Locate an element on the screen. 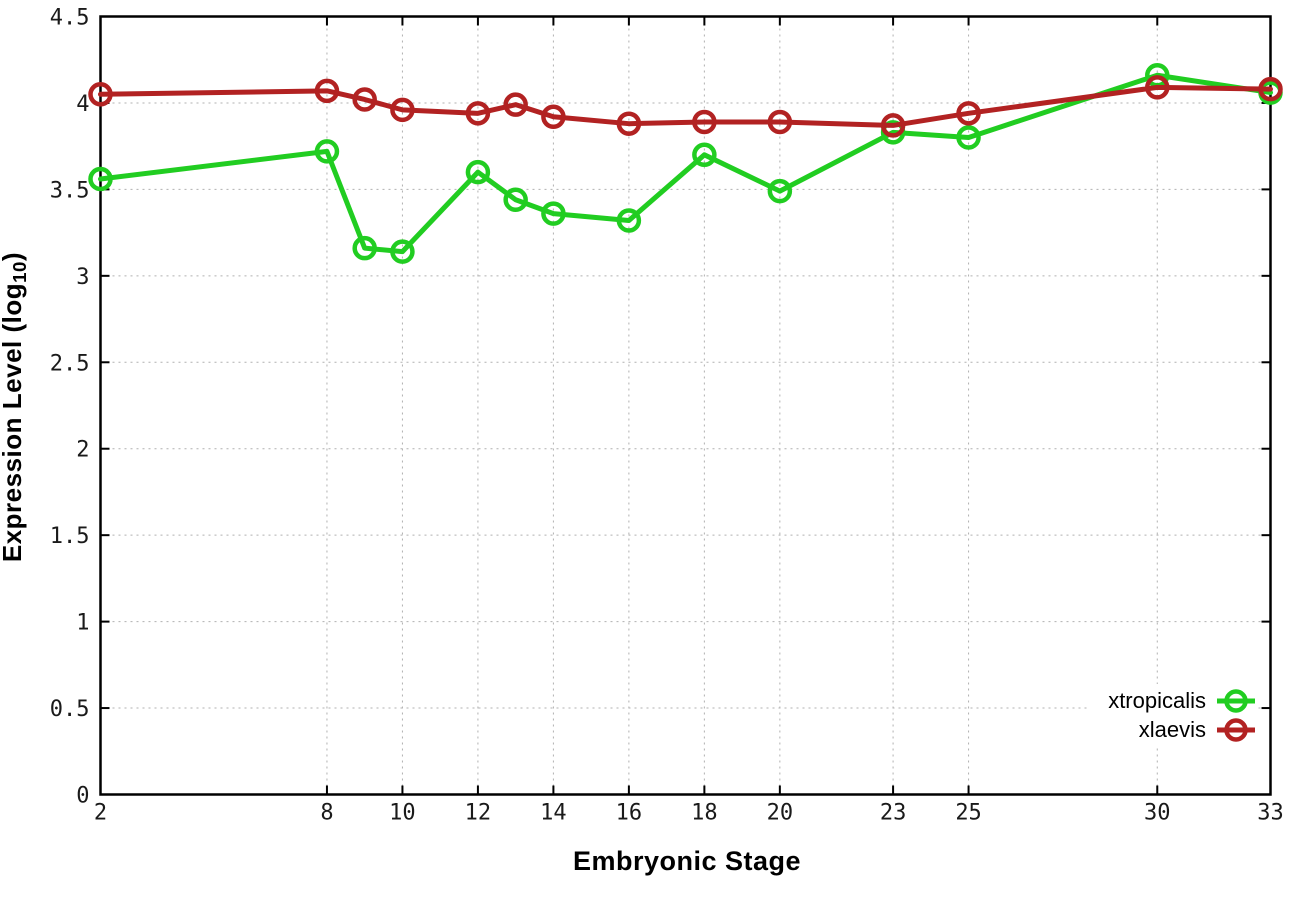 This screenshot has width=1296, height=907. y-axis-title: Expression Level (log10) is located at coordinates (15, 407).